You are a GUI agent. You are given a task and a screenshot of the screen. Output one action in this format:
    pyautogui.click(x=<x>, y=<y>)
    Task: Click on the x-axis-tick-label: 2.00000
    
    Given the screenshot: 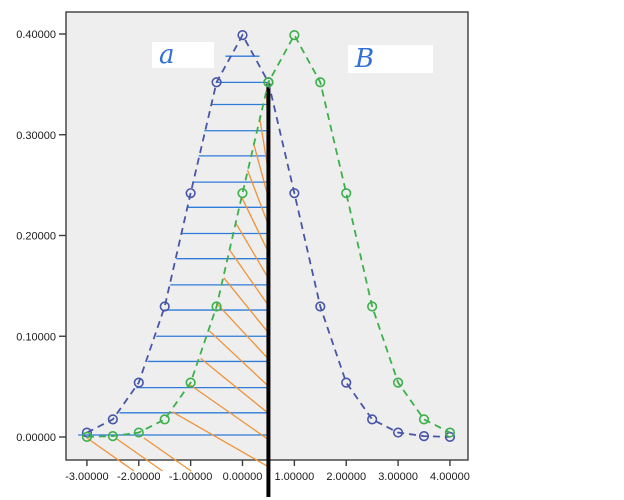 What is the action you would take?
    pyautogui.click(x=346, y=477)
    